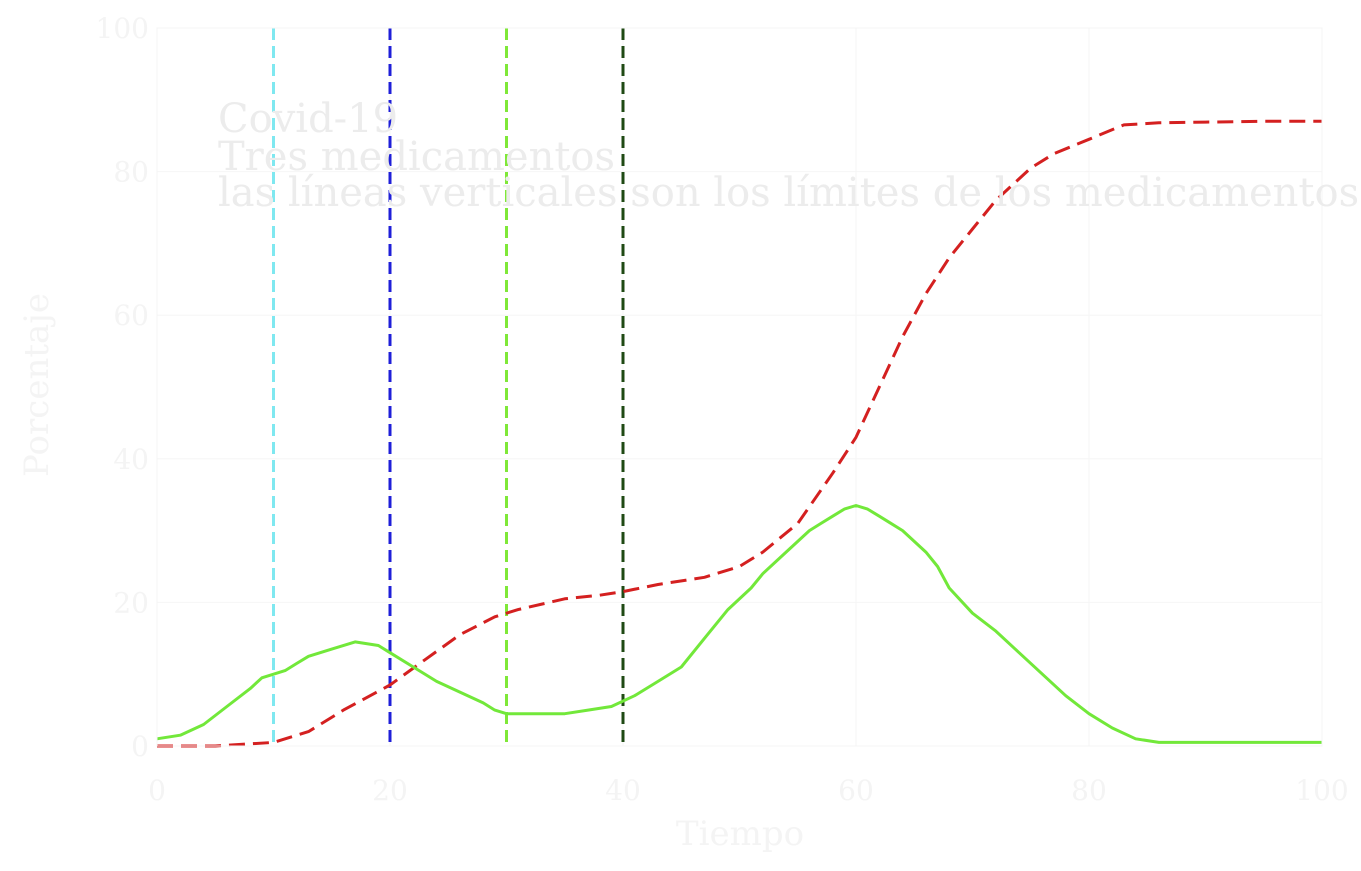 The width and height of the screenshot is (1361, 871). Describe the element at coordinates (122, 28) in the screenshot. I see `y-tick-label: 100` at that location.